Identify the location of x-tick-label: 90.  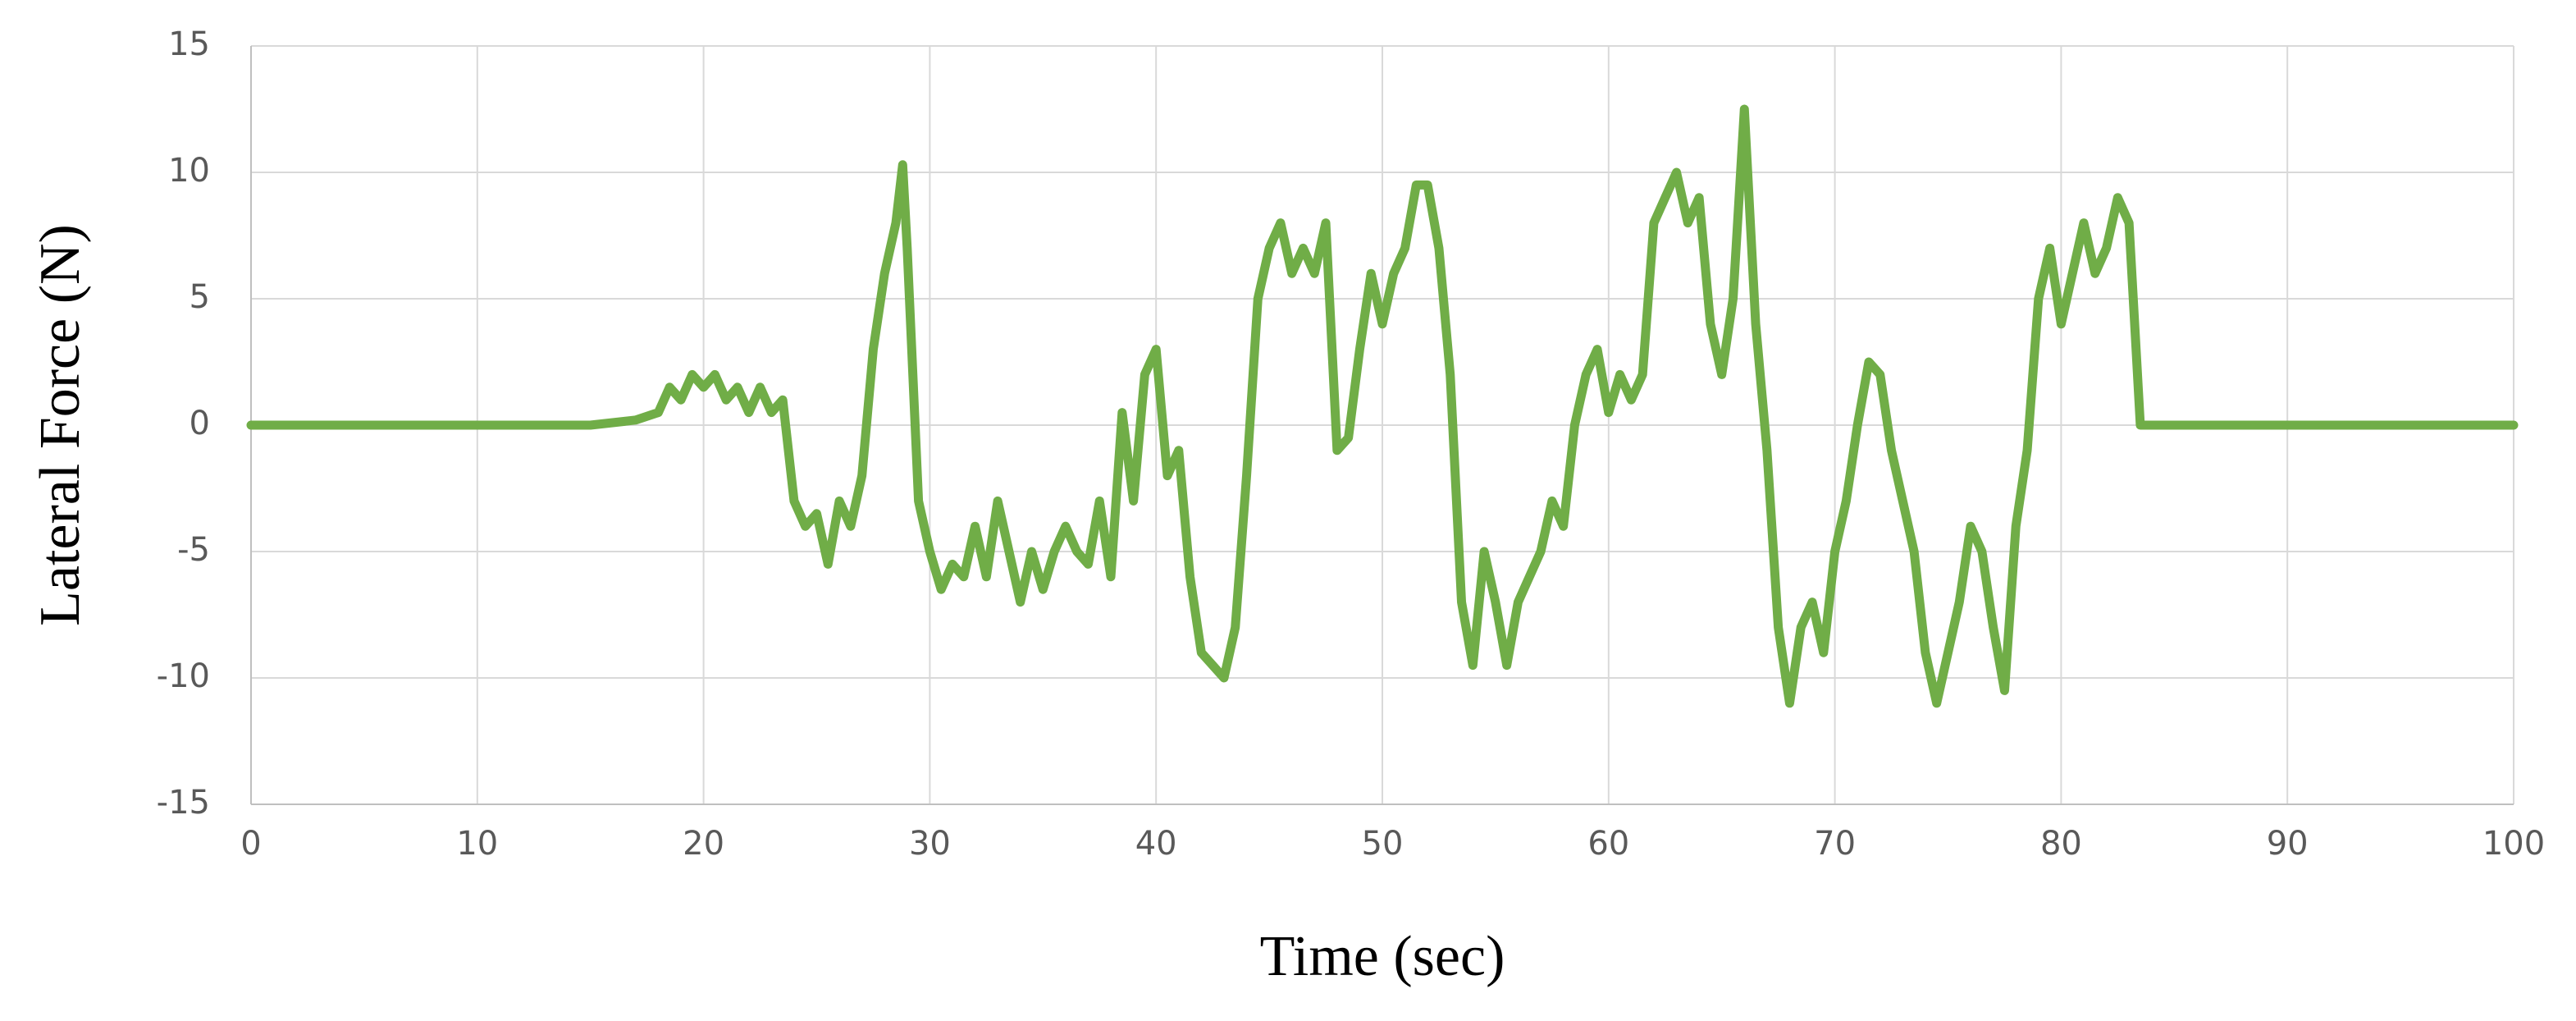
(2288, 844).